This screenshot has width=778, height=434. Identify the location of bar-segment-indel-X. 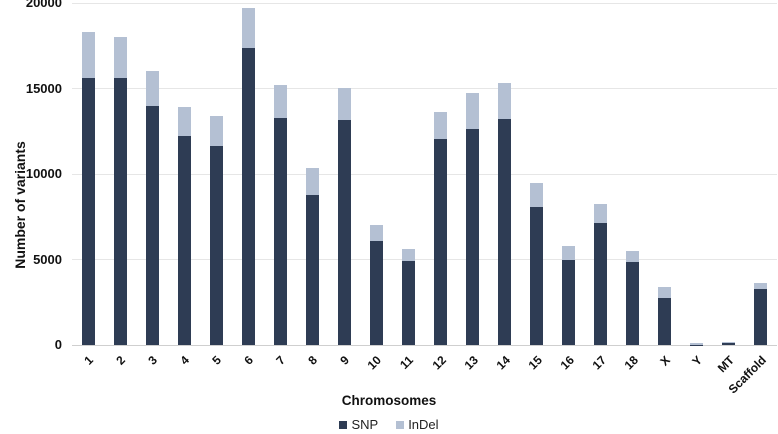
(665, 292).